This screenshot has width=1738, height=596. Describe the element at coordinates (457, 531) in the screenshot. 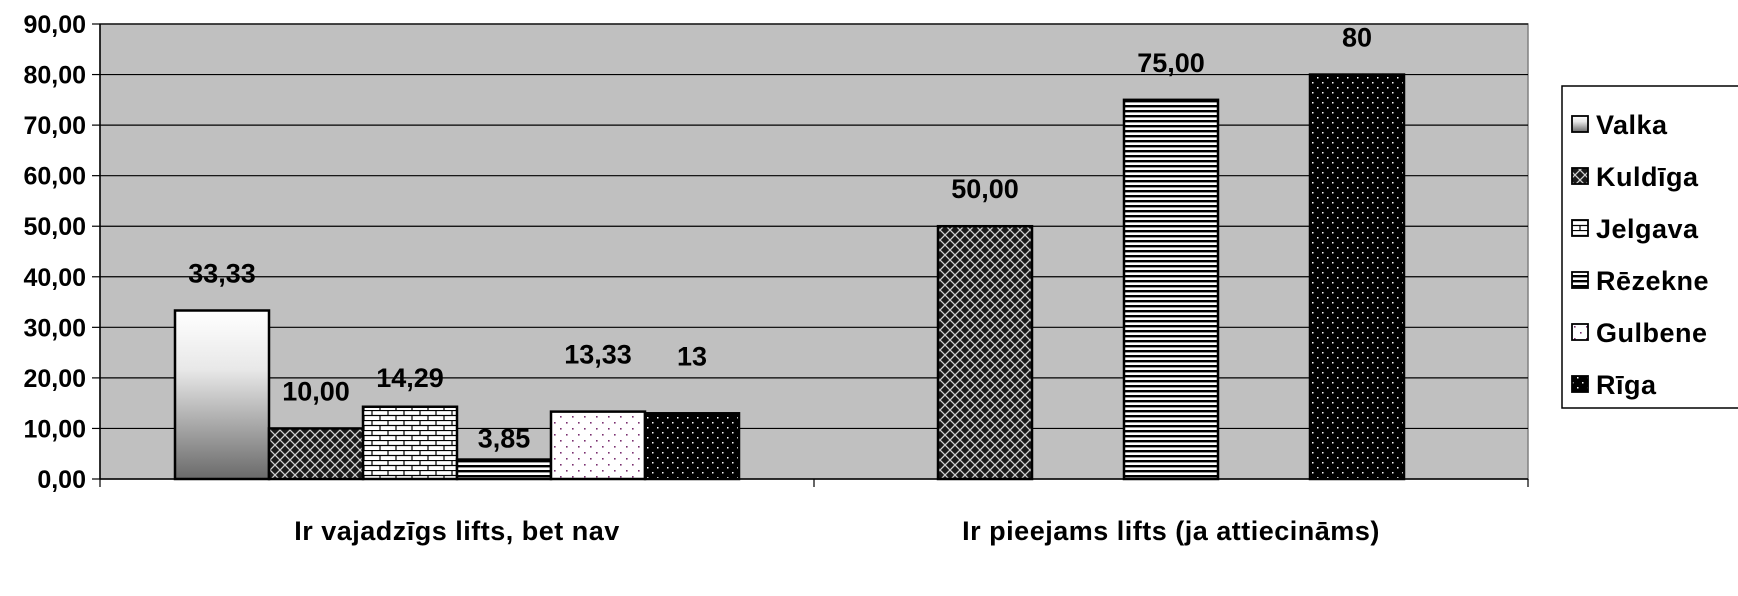

I see `x-category-label: Ir vajadzīgs lifts, bet nav` at that location.